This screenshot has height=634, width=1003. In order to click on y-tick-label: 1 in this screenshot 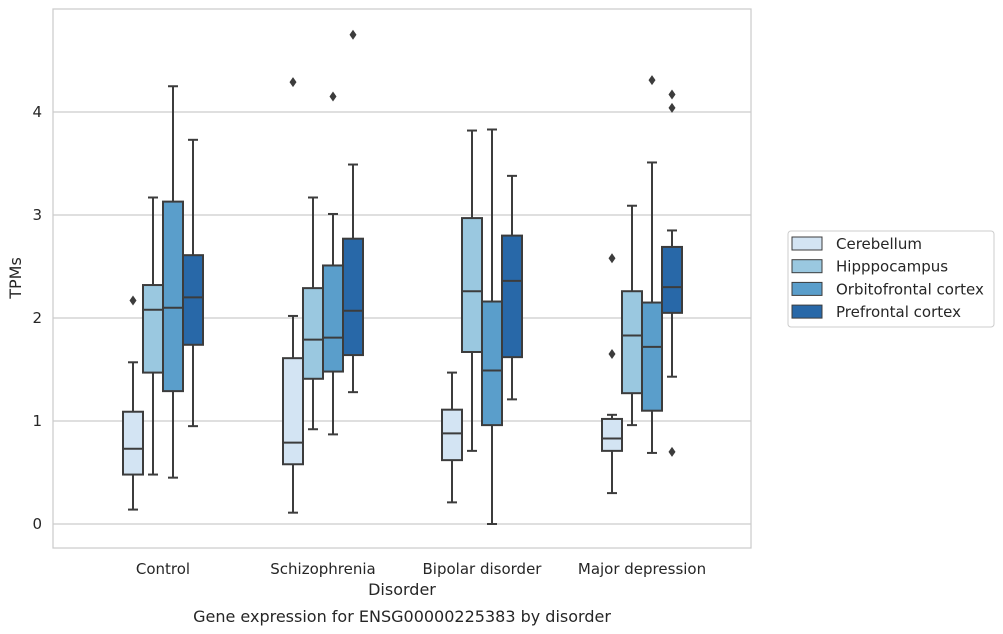, I will do `click(37, 421)`.